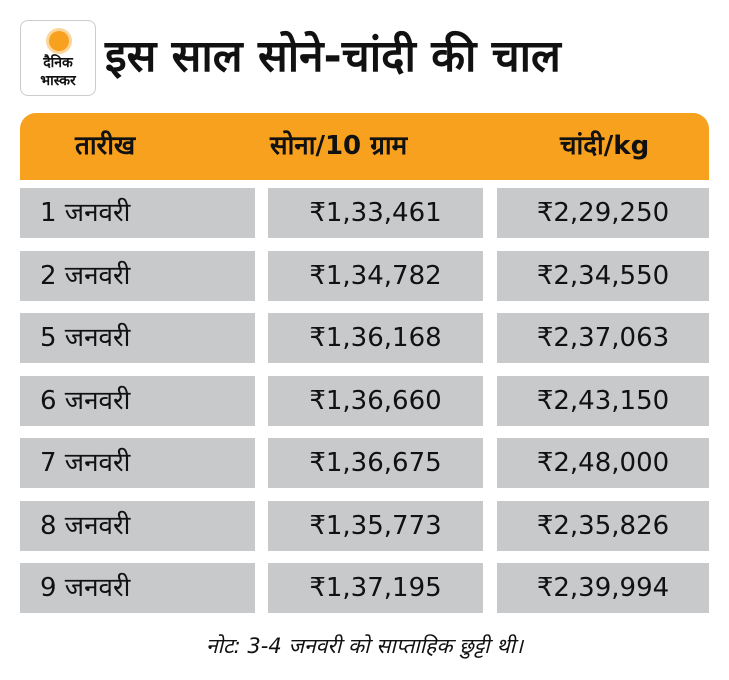  I want to click on table-header: तारीख सोना/10 ग्राम चांदी/kg, so click(364, 146).